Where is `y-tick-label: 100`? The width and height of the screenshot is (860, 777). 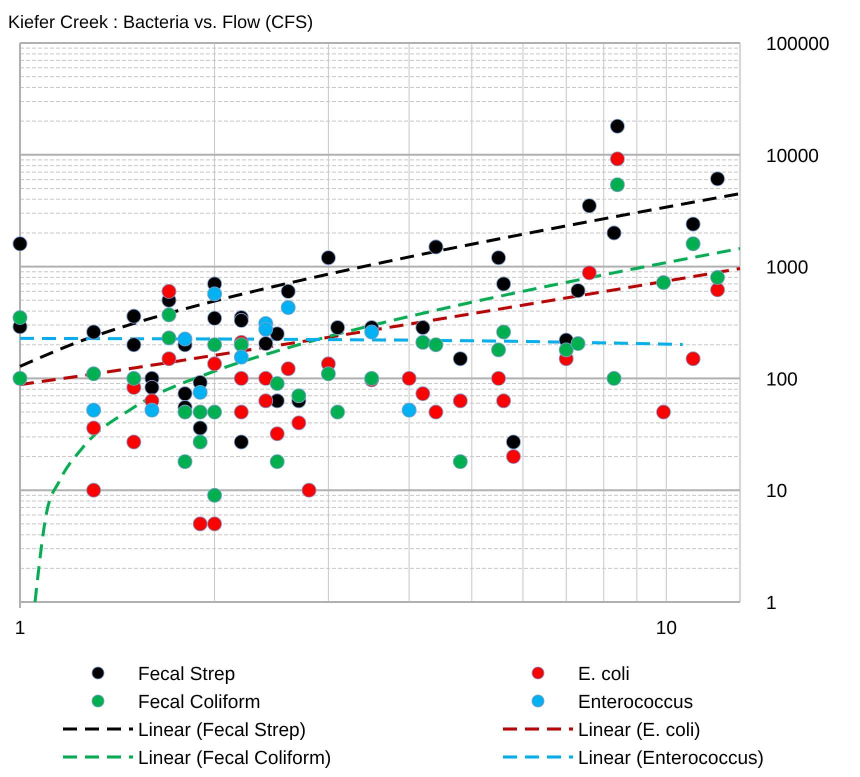
y-tick-label: 100 is located at coordinates (782, 379).